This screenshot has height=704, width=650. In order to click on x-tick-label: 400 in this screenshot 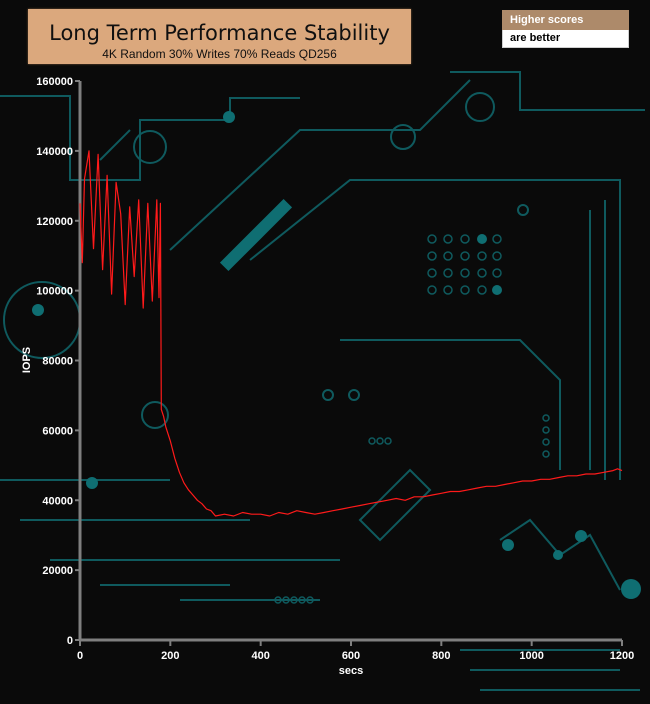, I will do `click(260, 656)`.